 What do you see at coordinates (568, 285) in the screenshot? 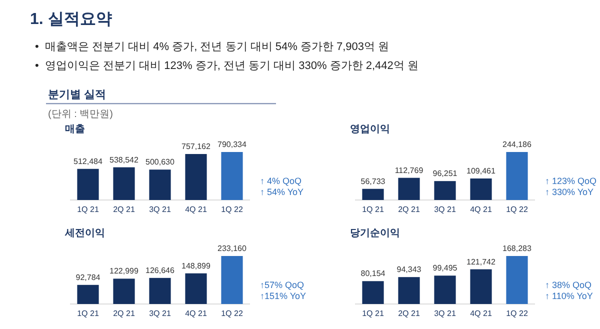
I see `text: ↑ 38% QoQ` at bounding box center [568, 285].